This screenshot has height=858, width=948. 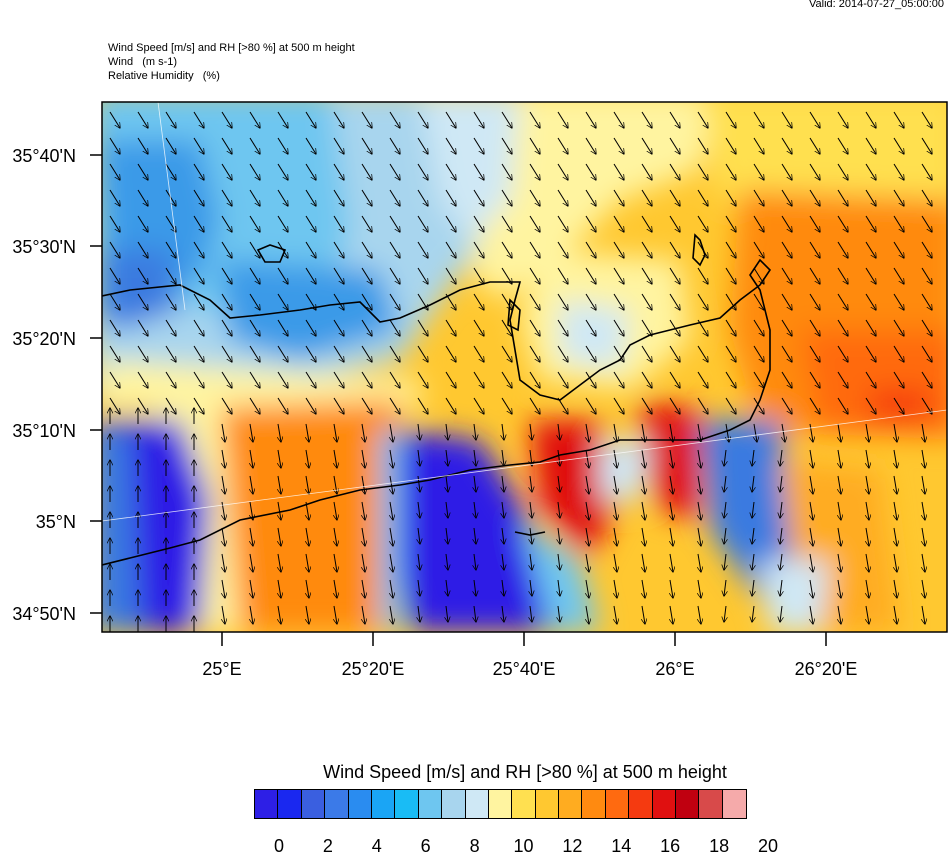 What do you see at coordinates (523, 846) in the screenshot?
I see `legend-tick-label: 10` at bounding box center [523, 846].